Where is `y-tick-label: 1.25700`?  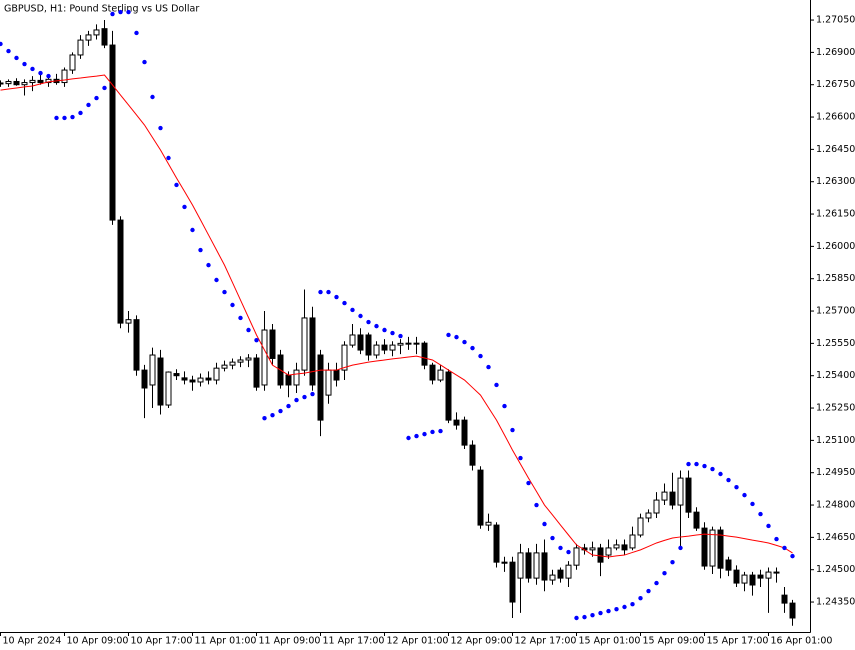
y-tick-label: 1.25700 is located at coordinates (835, 311).